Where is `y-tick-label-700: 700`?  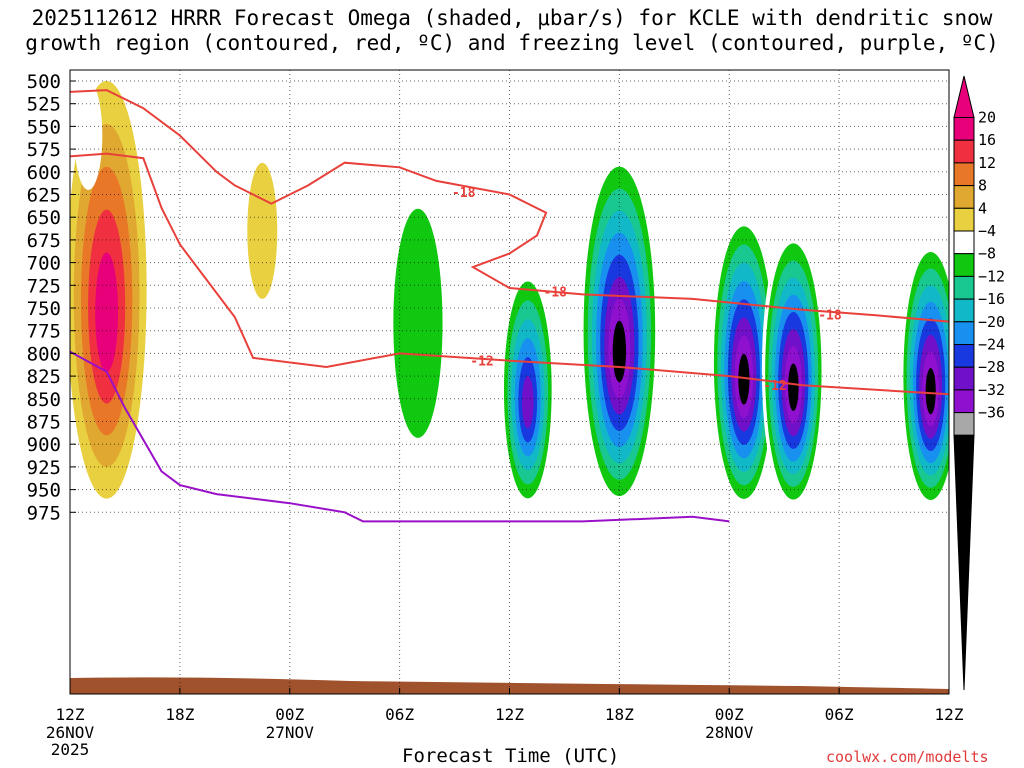 y-tick-label-700: 700 is located at coordinates (44, 264).